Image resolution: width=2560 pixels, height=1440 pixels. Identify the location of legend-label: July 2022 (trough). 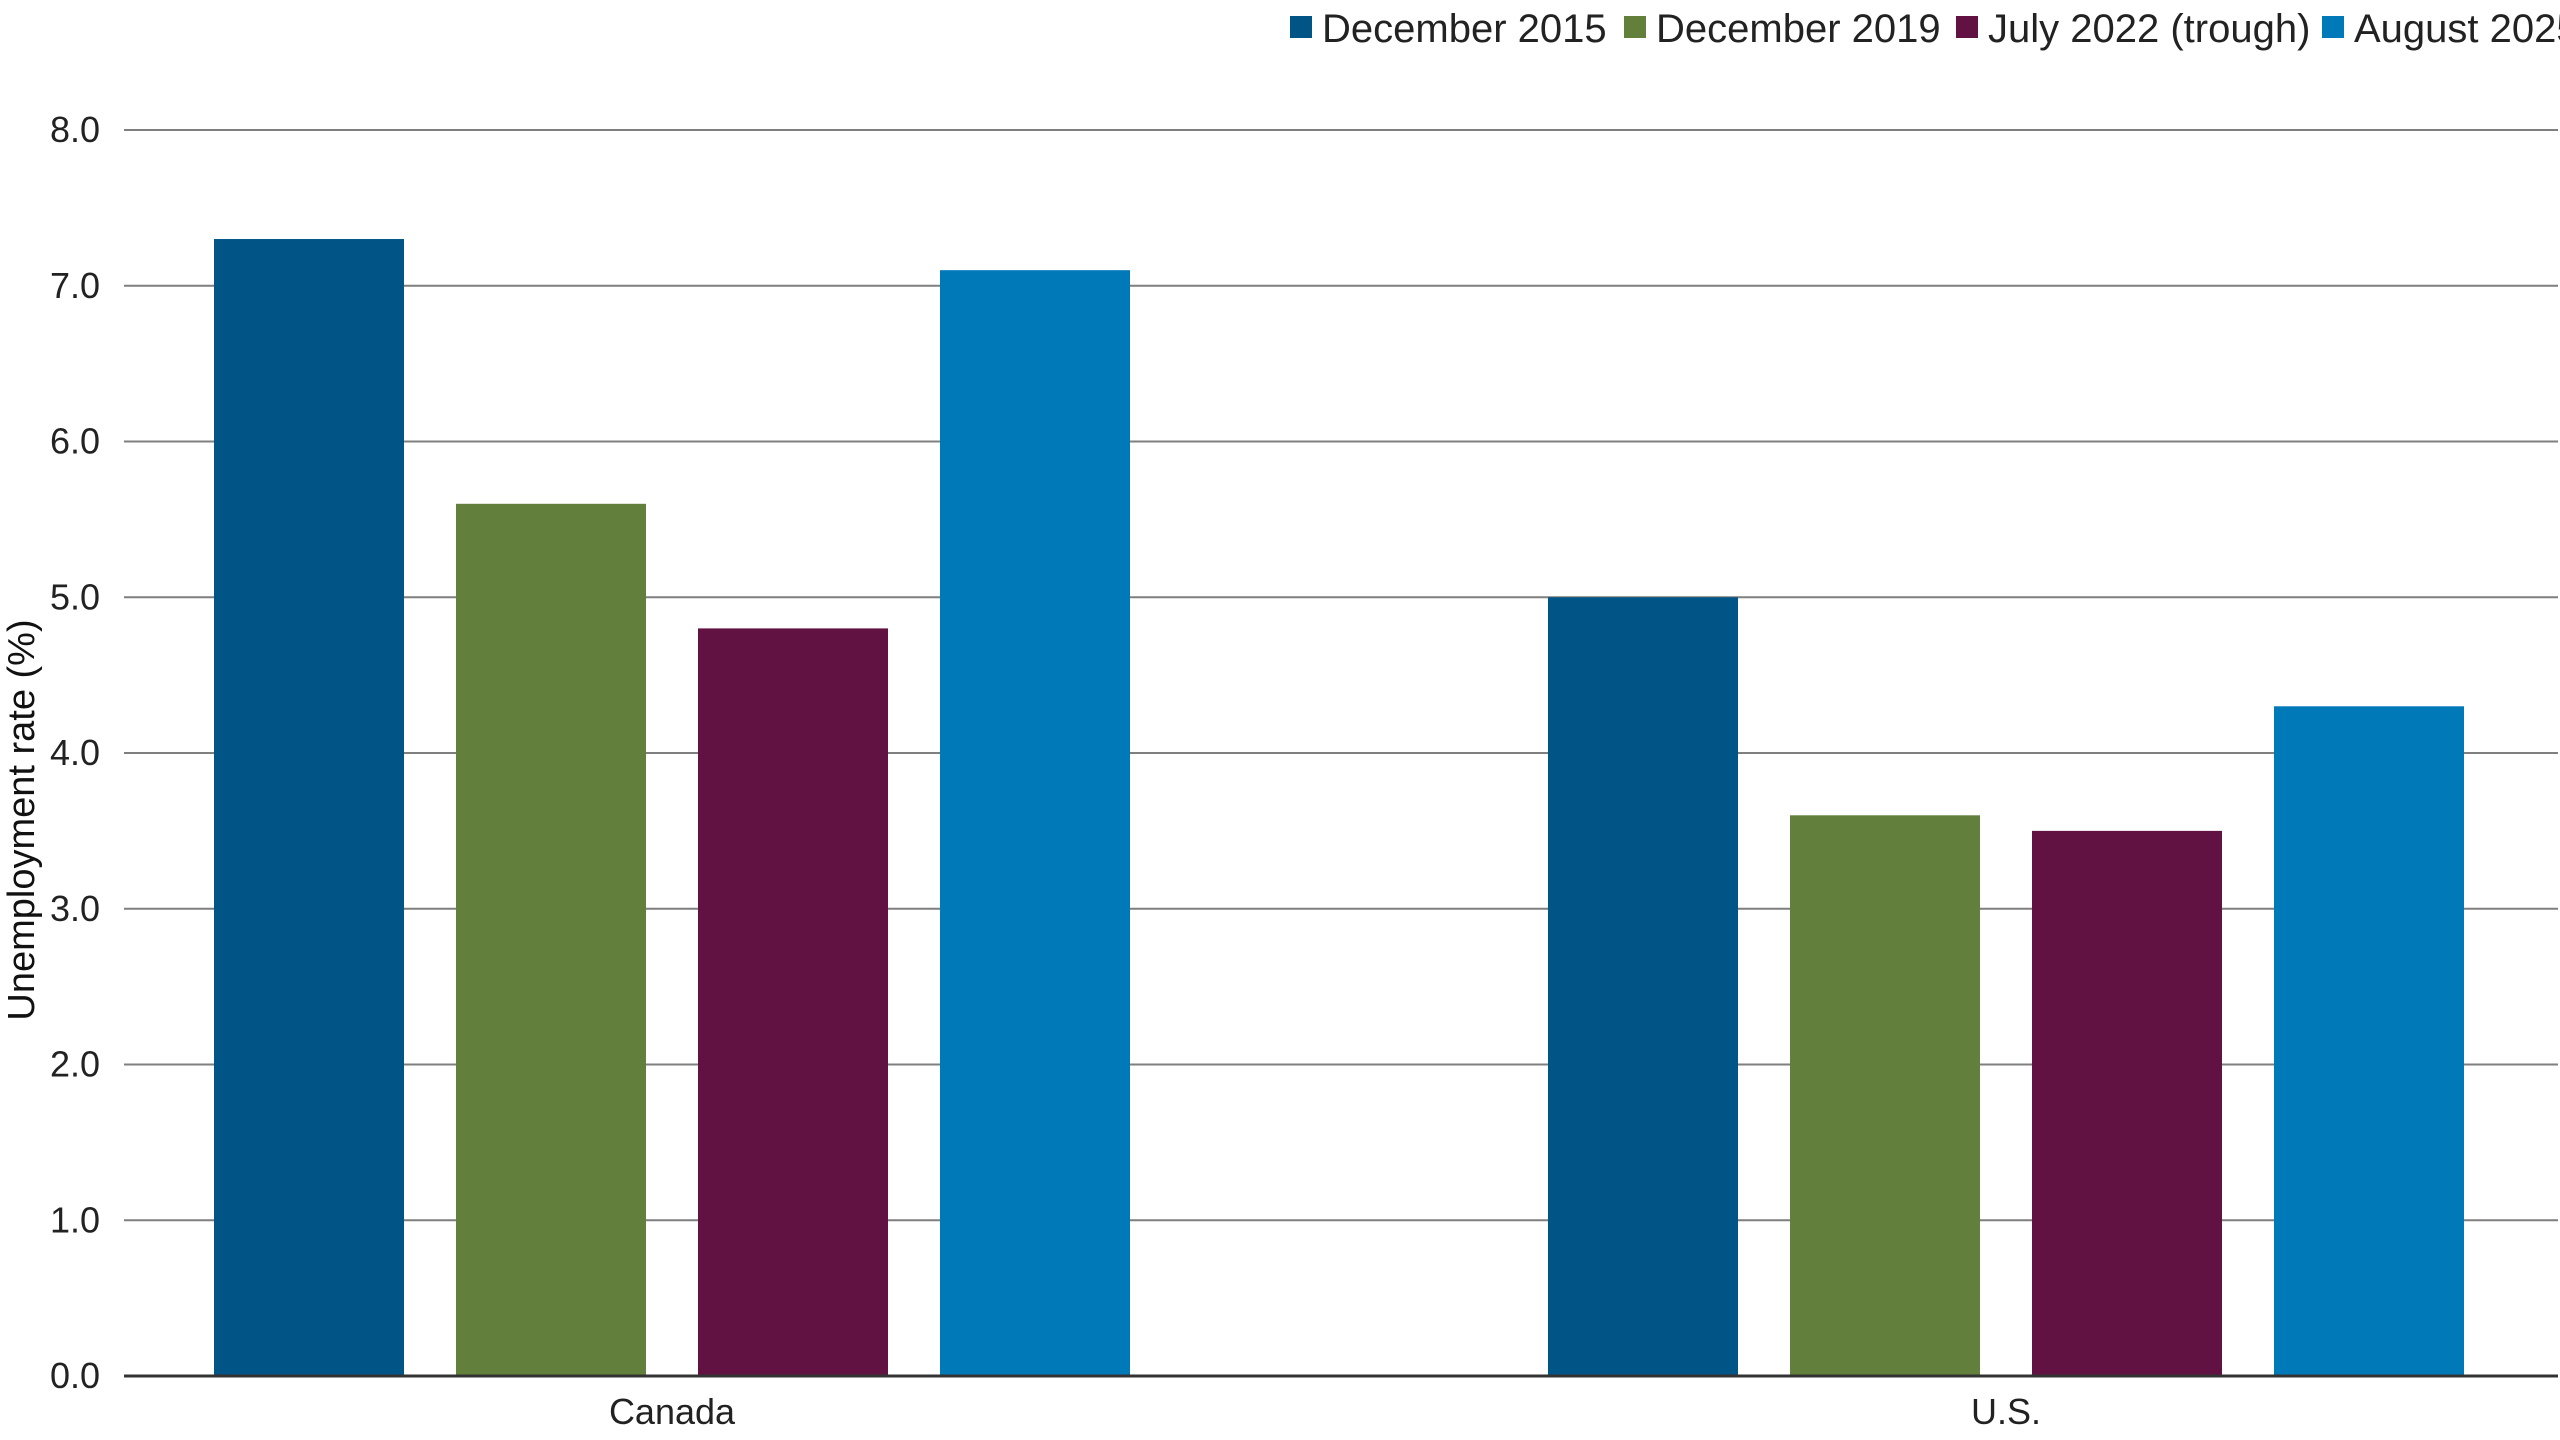
(2149, 29).